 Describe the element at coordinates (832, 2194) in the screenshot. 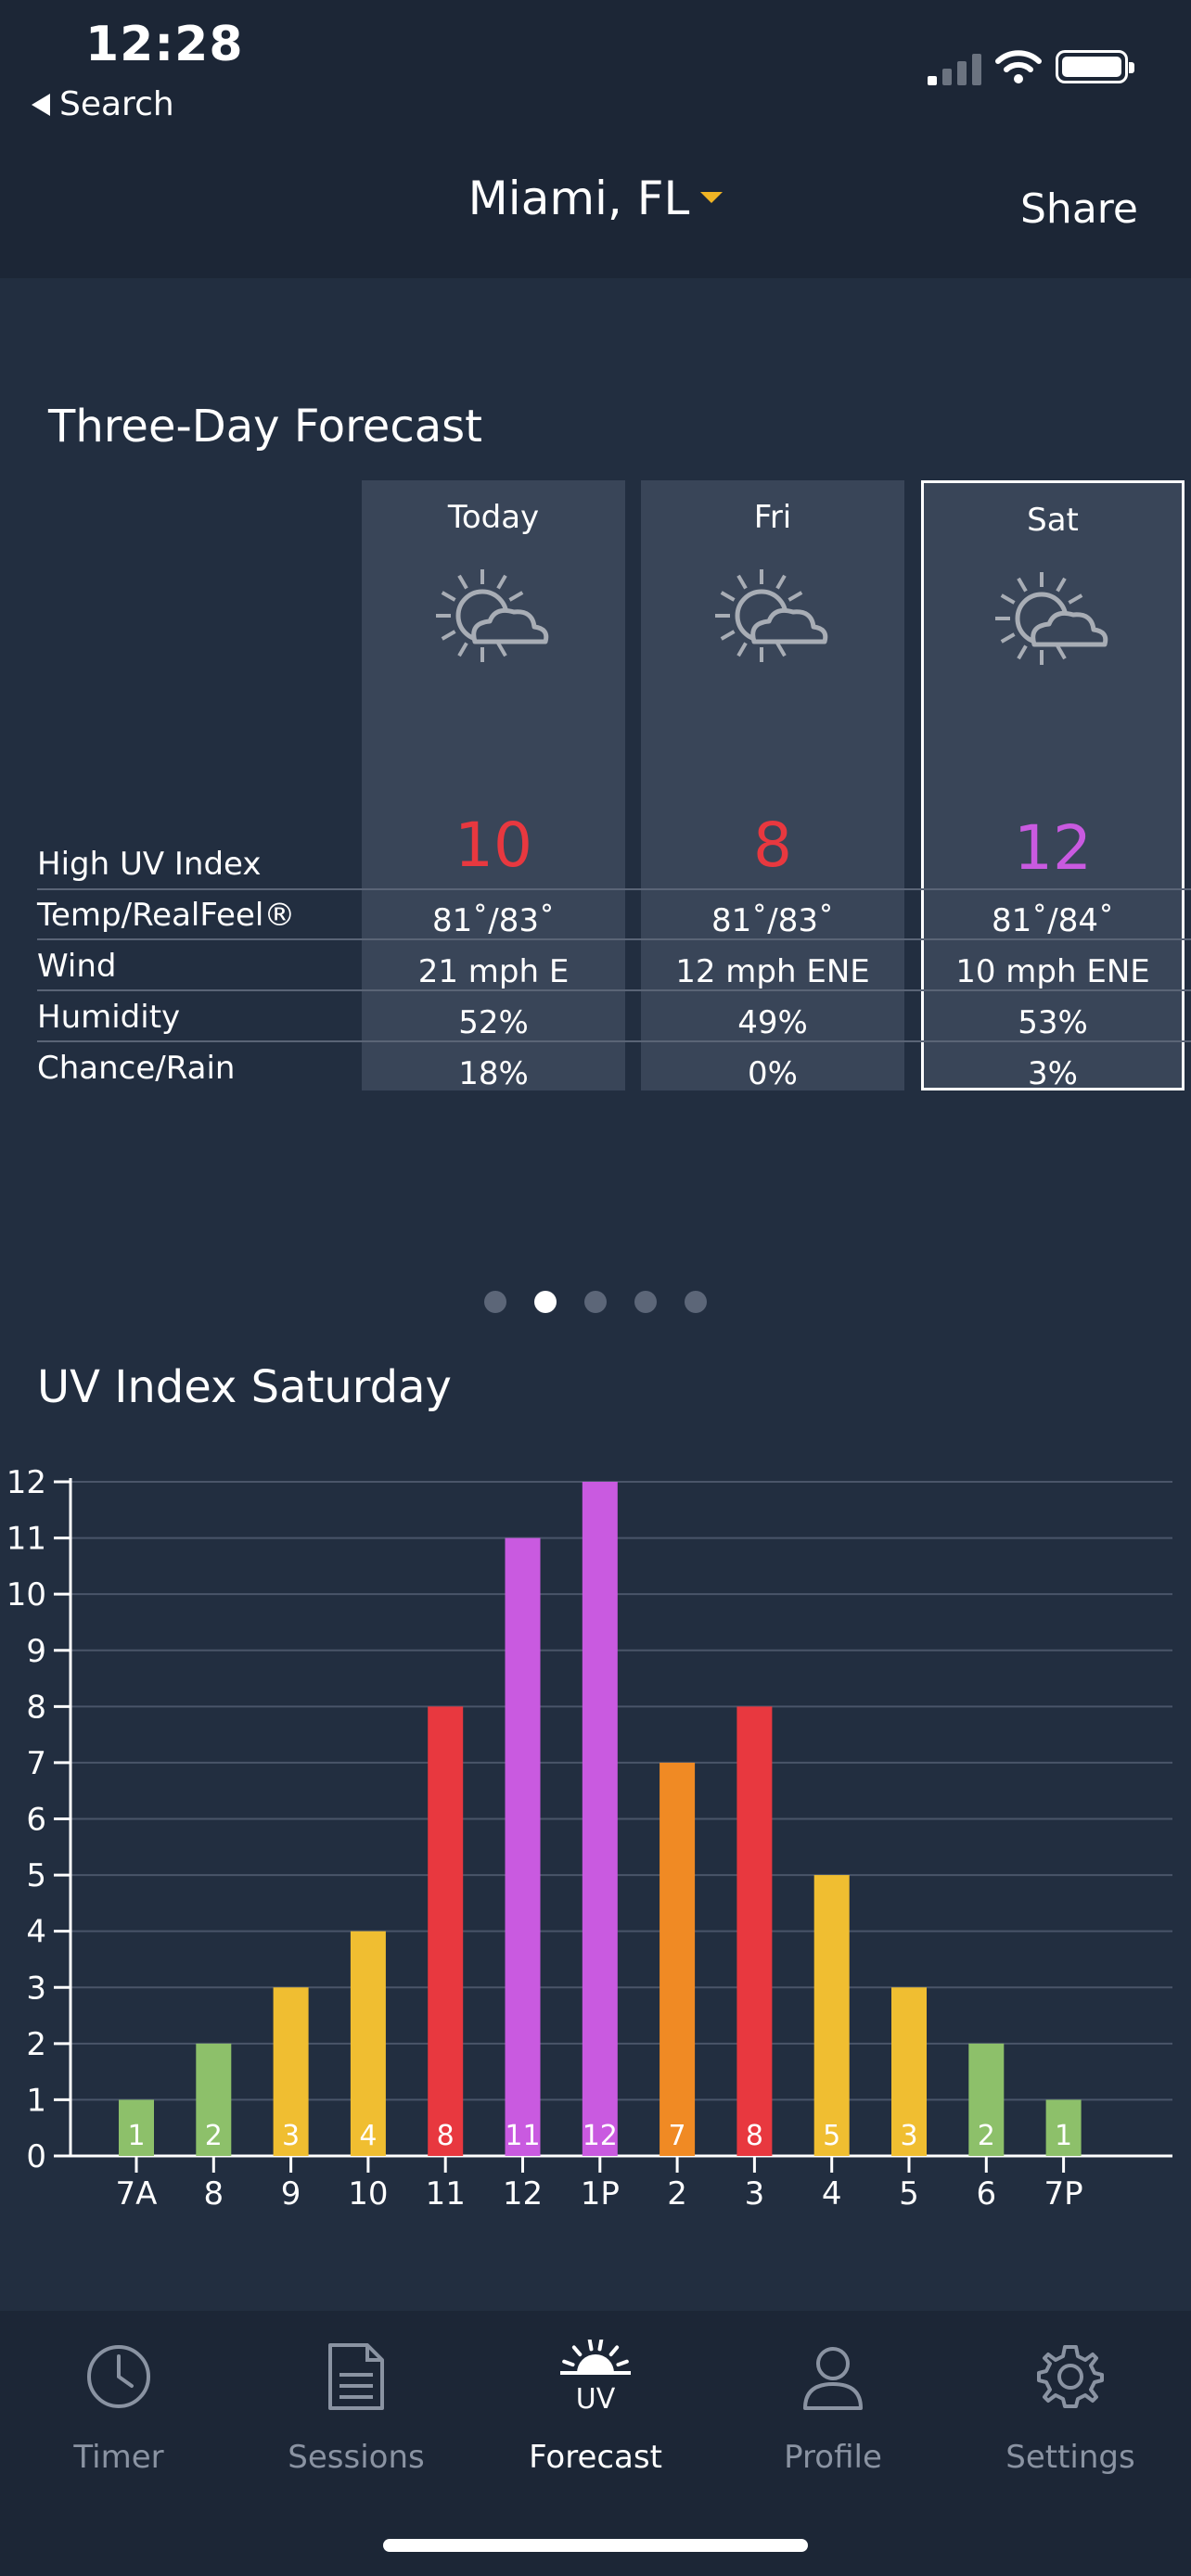

I see `x-tick-label: 4` at that location.